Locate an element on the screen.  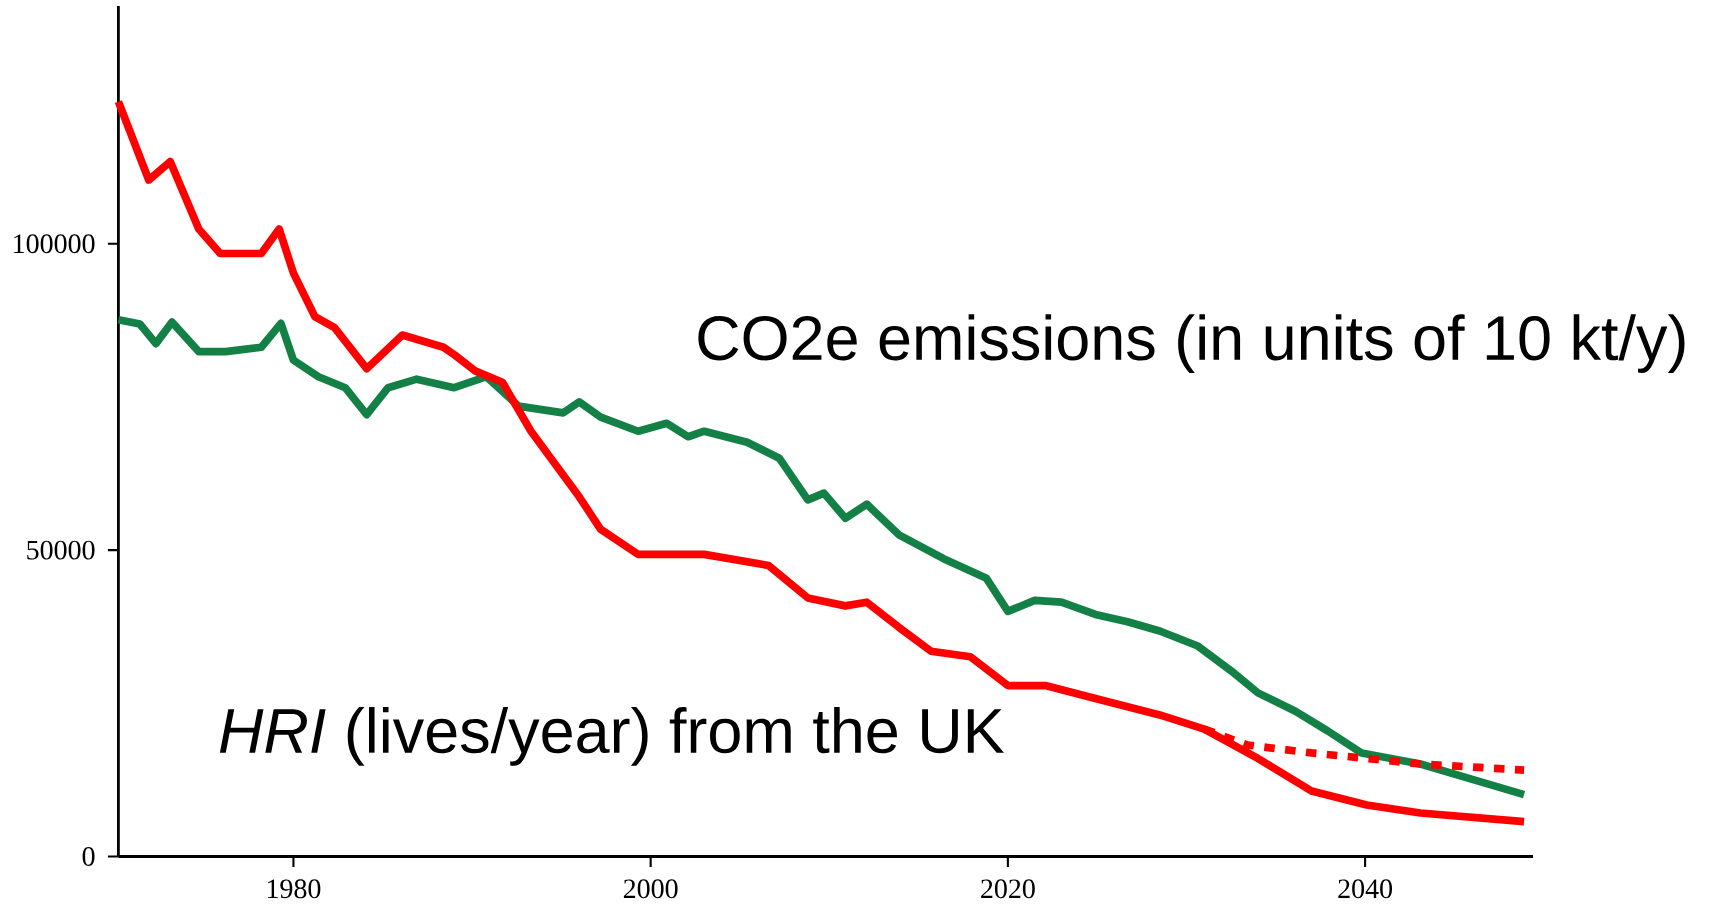
y-tick-label: 100000 is located at coordinates (54, 244).